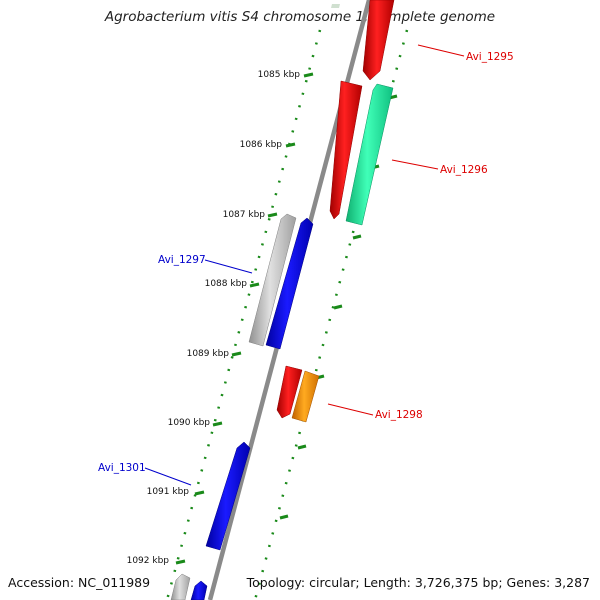  What do you see at coordinates (464, 170) in the screenshot?
I see `gene-label-avi-1296: Avi_1296` at bounding box center [464, 170].